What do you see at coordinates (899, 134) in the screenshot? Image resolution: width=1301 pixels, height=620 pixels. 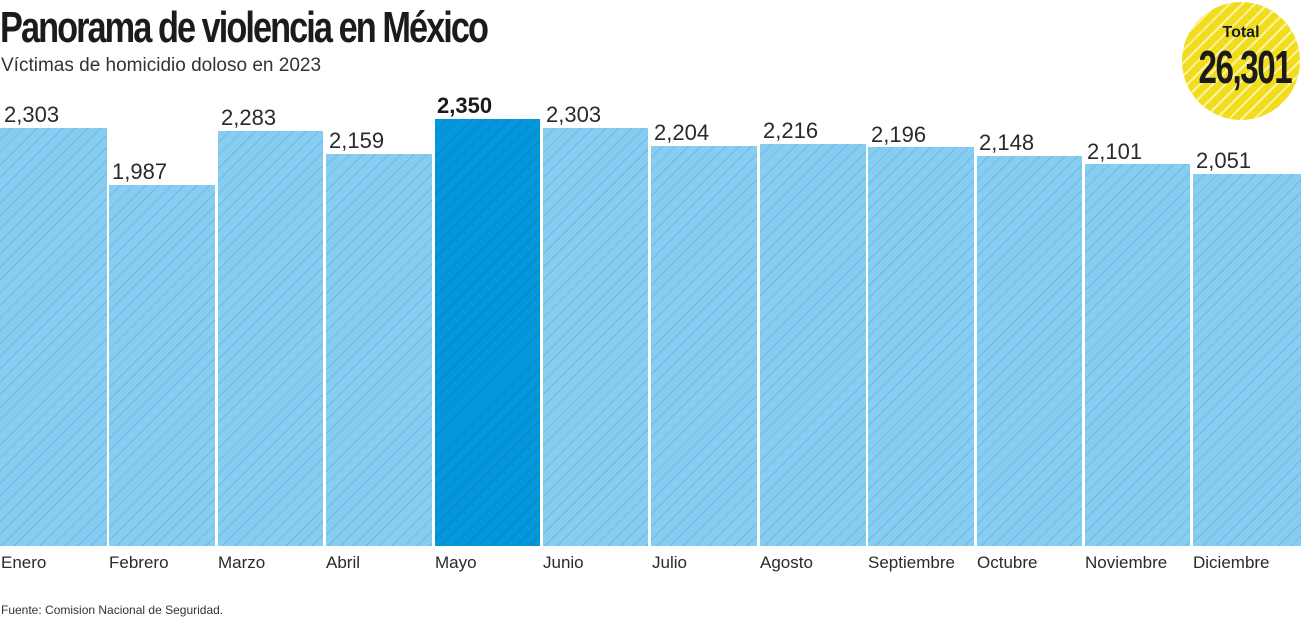 I see `value-label-septiembre: 2,196` at bounding box center [899, 134].